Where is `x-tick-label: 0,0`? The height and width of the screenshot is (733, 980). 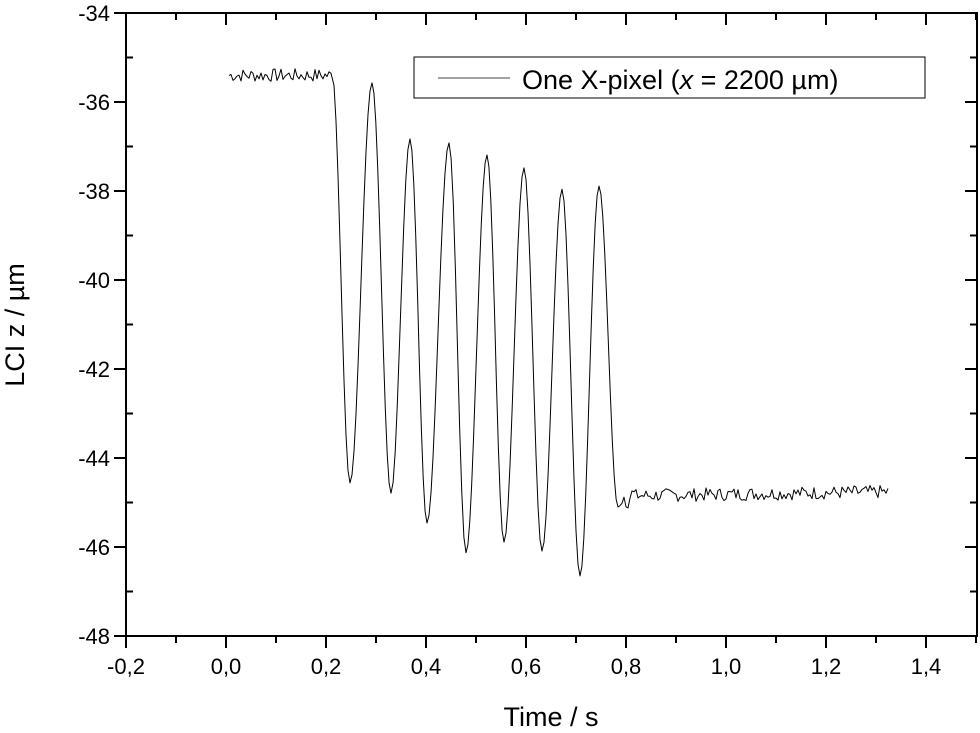
x-tick-label: 0,0 is located at coordinates (226, 666).